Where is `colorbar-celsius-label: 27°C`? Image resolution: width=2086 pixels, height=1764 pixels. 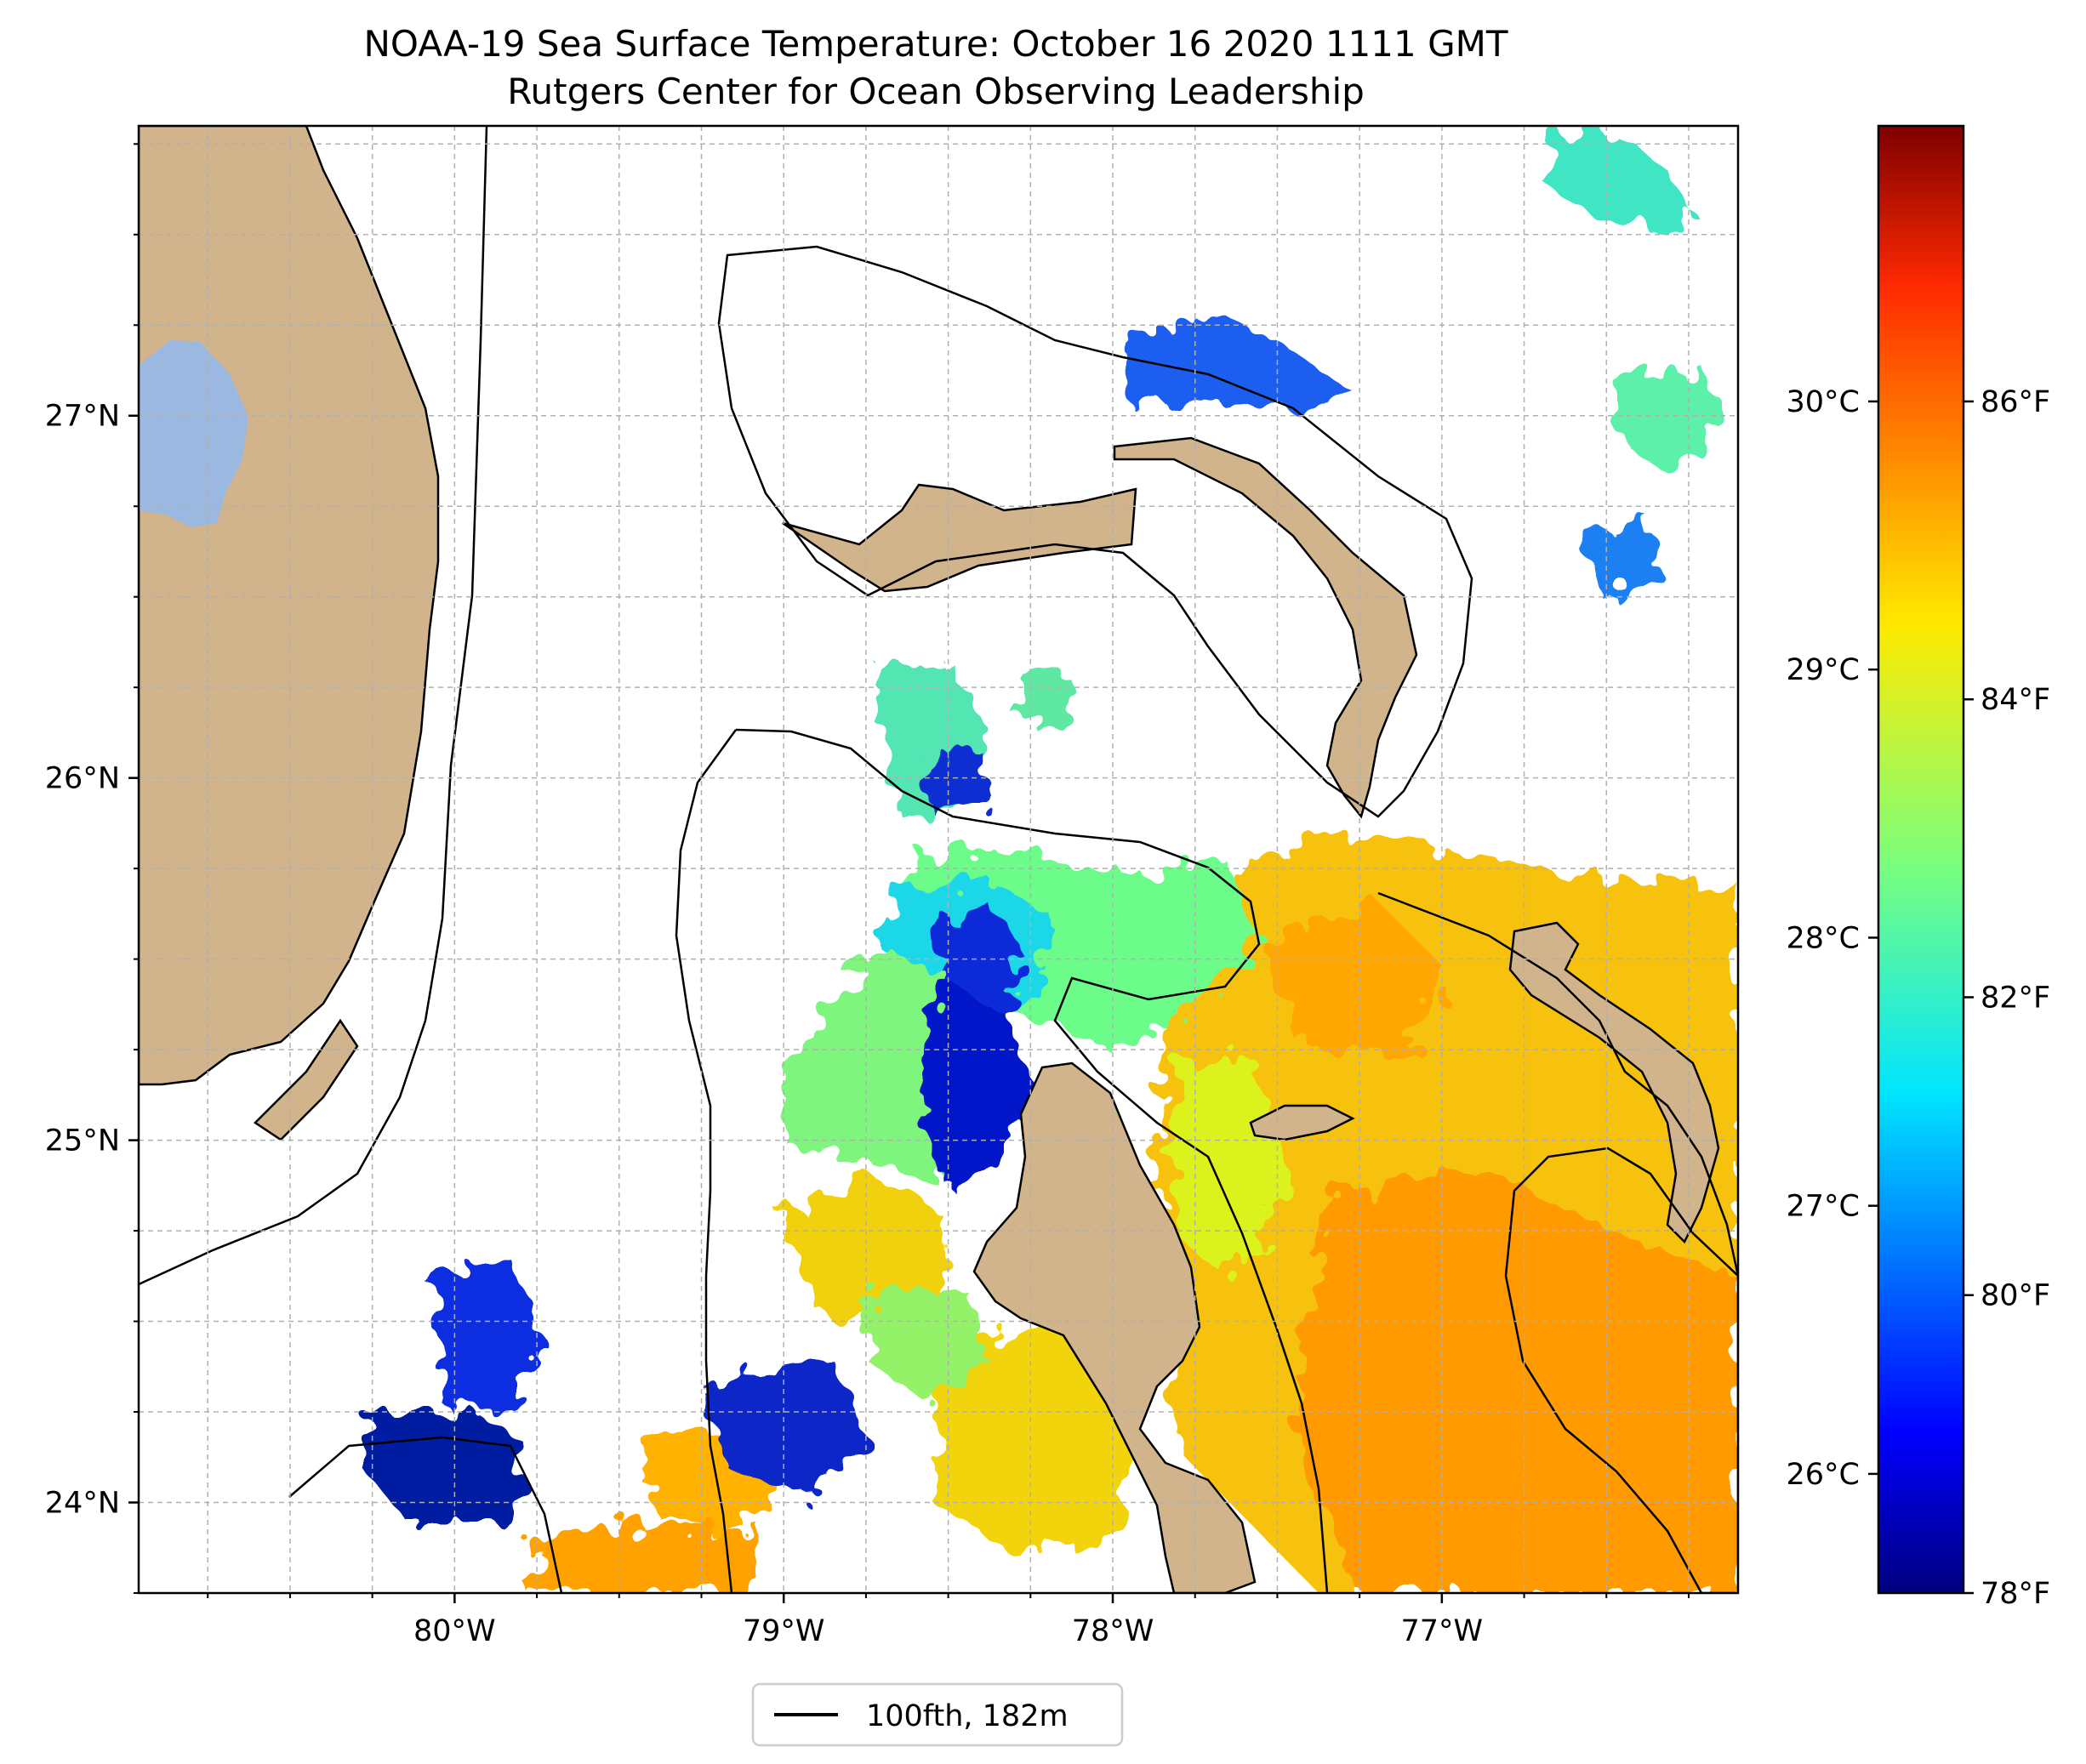
colorbar-celsius-label: 27°C is located at coordinates (1823, 1207).